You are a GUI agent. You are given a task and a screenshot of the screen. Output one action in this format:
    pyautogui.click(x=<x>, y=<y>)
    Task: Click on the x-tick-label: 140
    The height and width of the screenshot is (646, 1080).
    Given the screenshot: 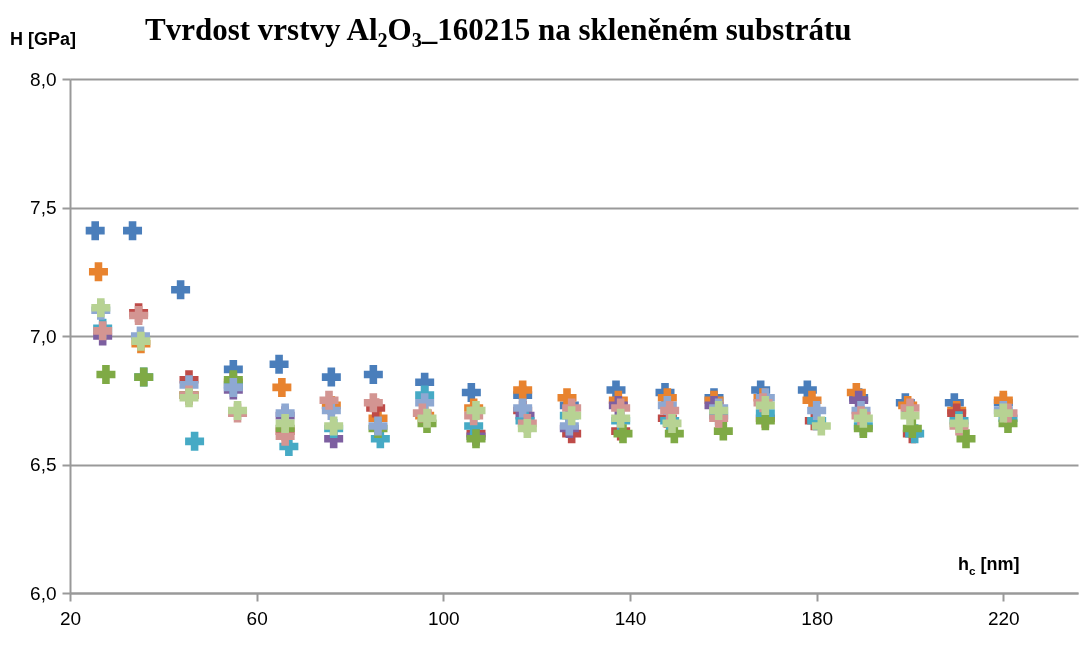 What is the action you would take?
    pyautogui.click(x=630, y=618)
    